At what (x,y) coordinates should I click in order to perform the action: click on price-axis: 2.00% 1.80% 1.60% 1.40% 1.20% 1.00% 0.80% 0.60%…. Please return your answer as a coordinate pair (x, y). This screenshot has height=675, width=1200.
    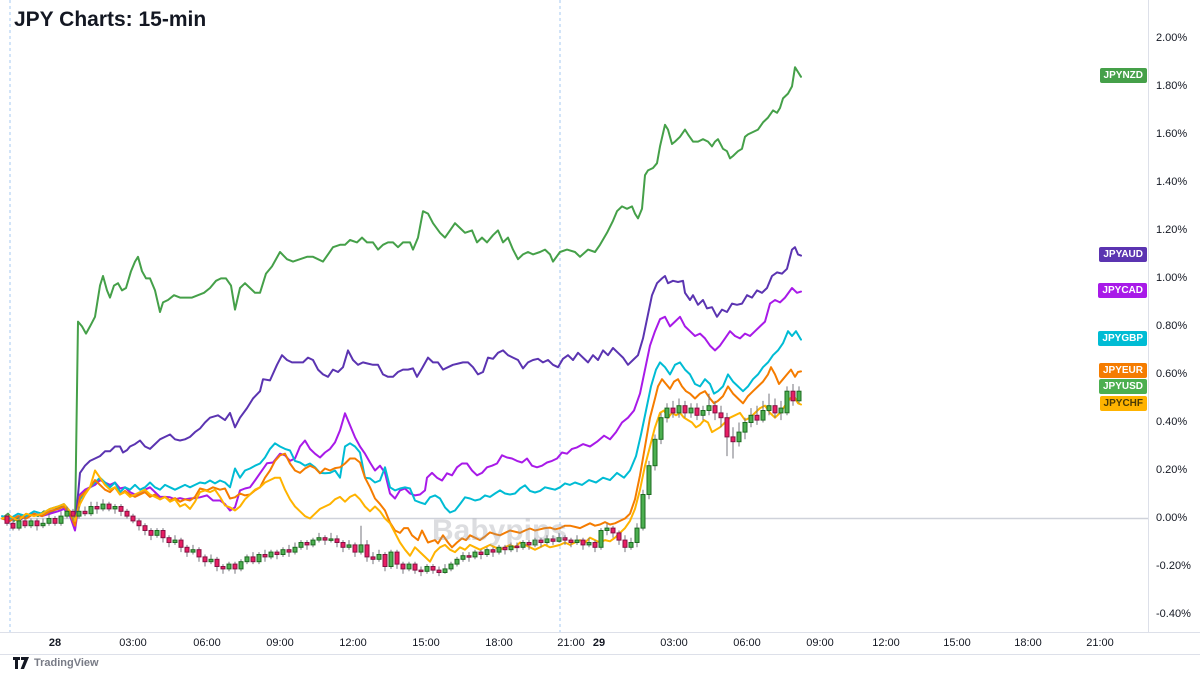
    Looking at the image, I should click on (1174, 327).